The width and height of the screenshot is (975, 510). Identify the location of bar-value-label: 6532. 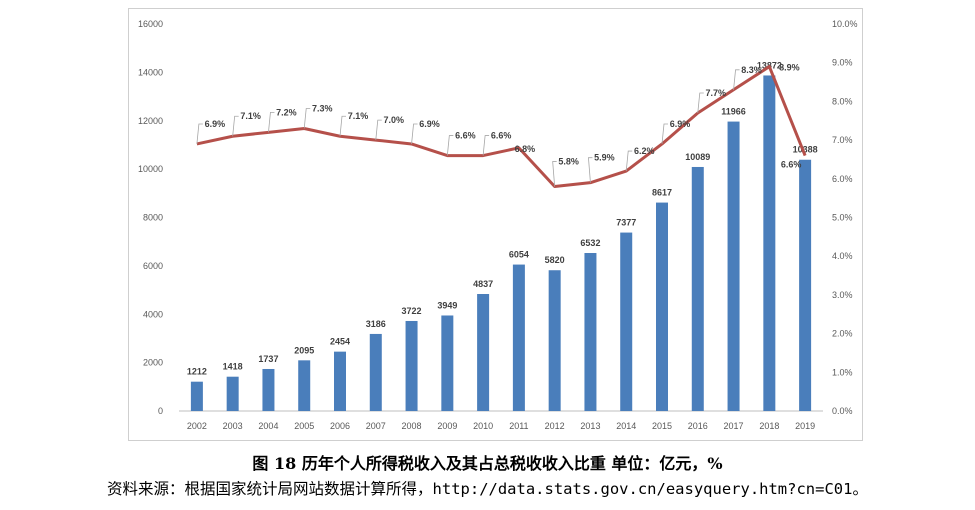
(590, 243).